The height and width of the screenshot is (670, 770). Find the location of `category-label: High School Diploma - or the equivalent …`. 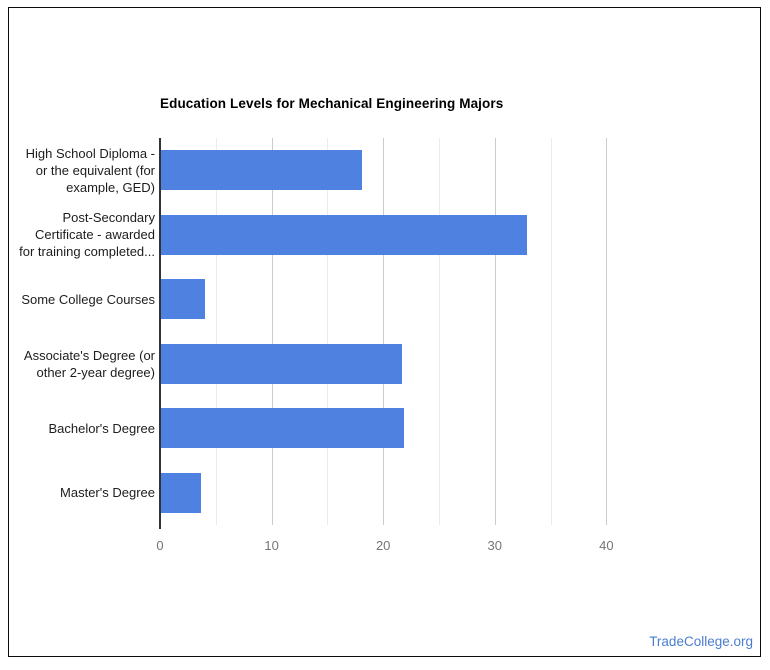

category-label: High School Diploma - or the equivalent … is located at coordinates (90, 170).